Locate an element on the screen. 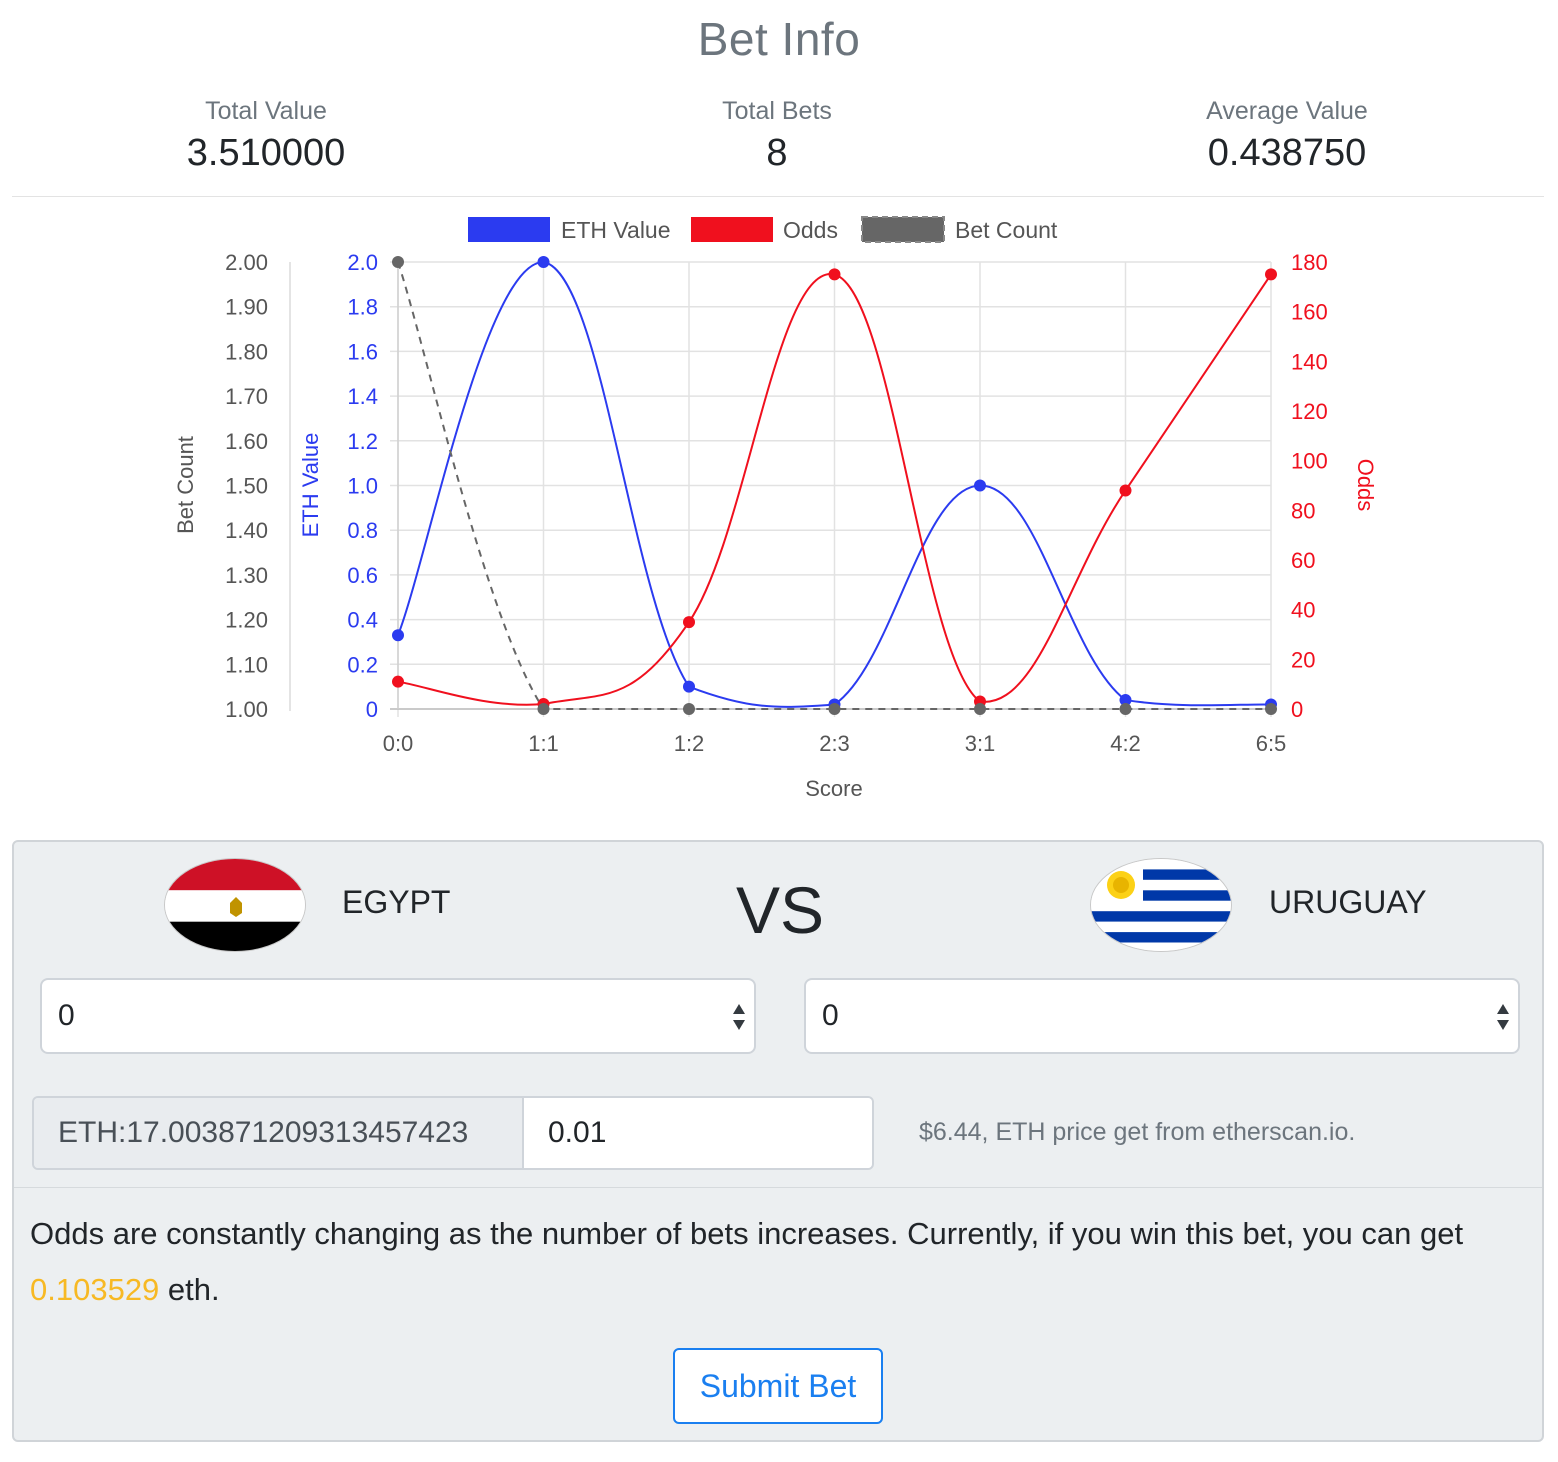 This screenshot has width=1558, height=1462. odds-tick-label: 60 is located at coordinates (1303, 560).